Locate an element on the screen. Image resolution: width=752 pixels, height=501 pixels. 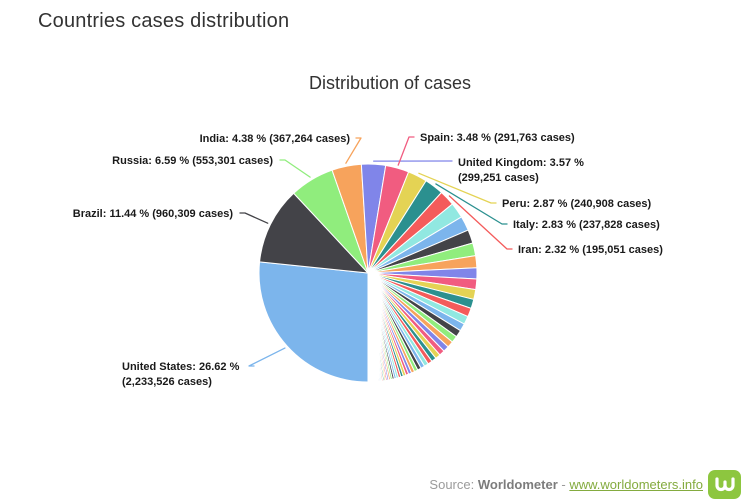
slice-label-iran: Iran: 2.32 % (195,051 cases) is located at coordinates (590, 250).